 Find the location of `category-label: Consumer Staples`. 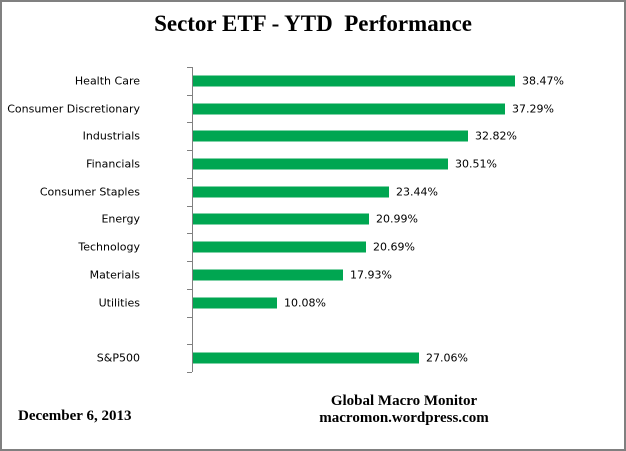

category-label: Consumer Staples is located at coordinates (89, 192).